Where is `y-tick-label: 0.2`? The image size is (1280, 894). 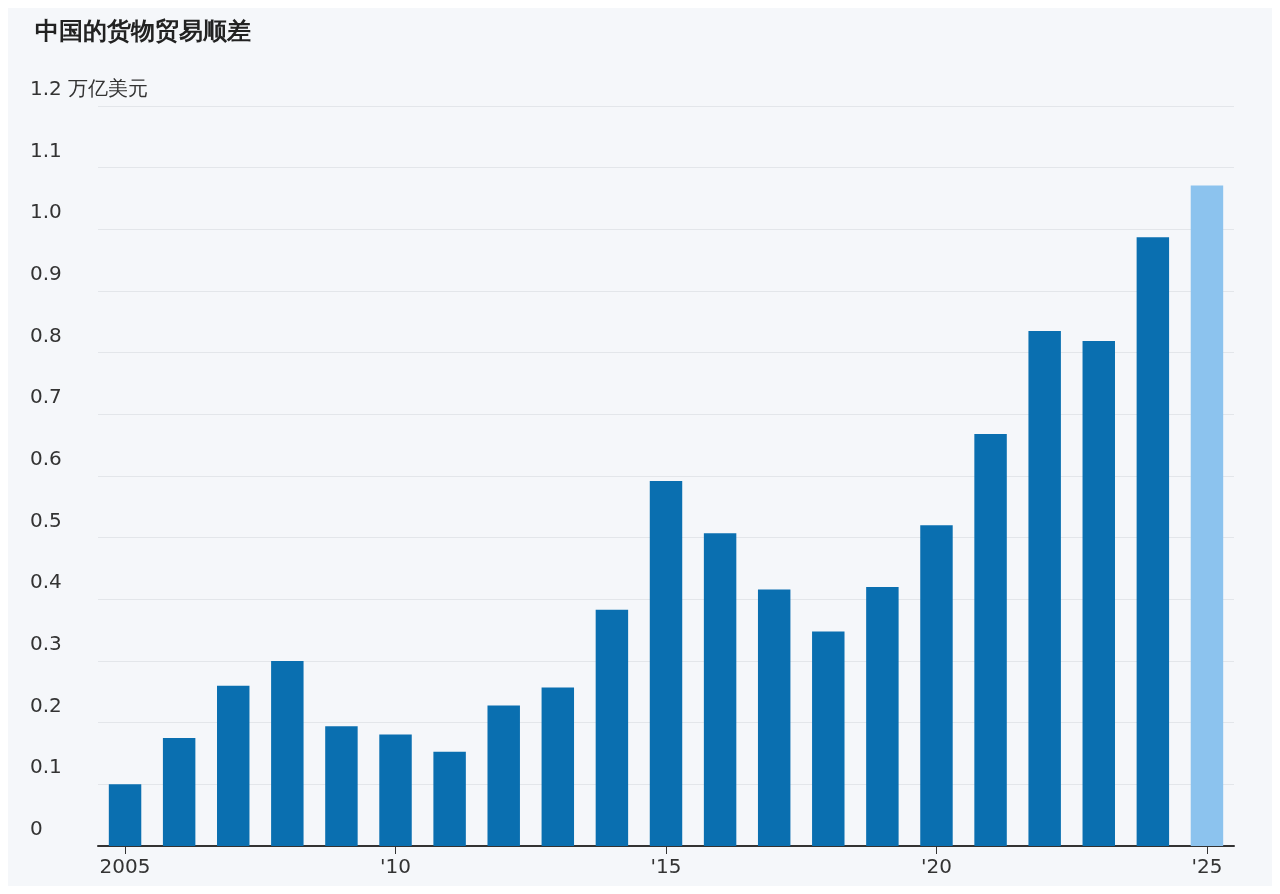 y-tick-label: 0.2 is located at coordinates (46, 704).